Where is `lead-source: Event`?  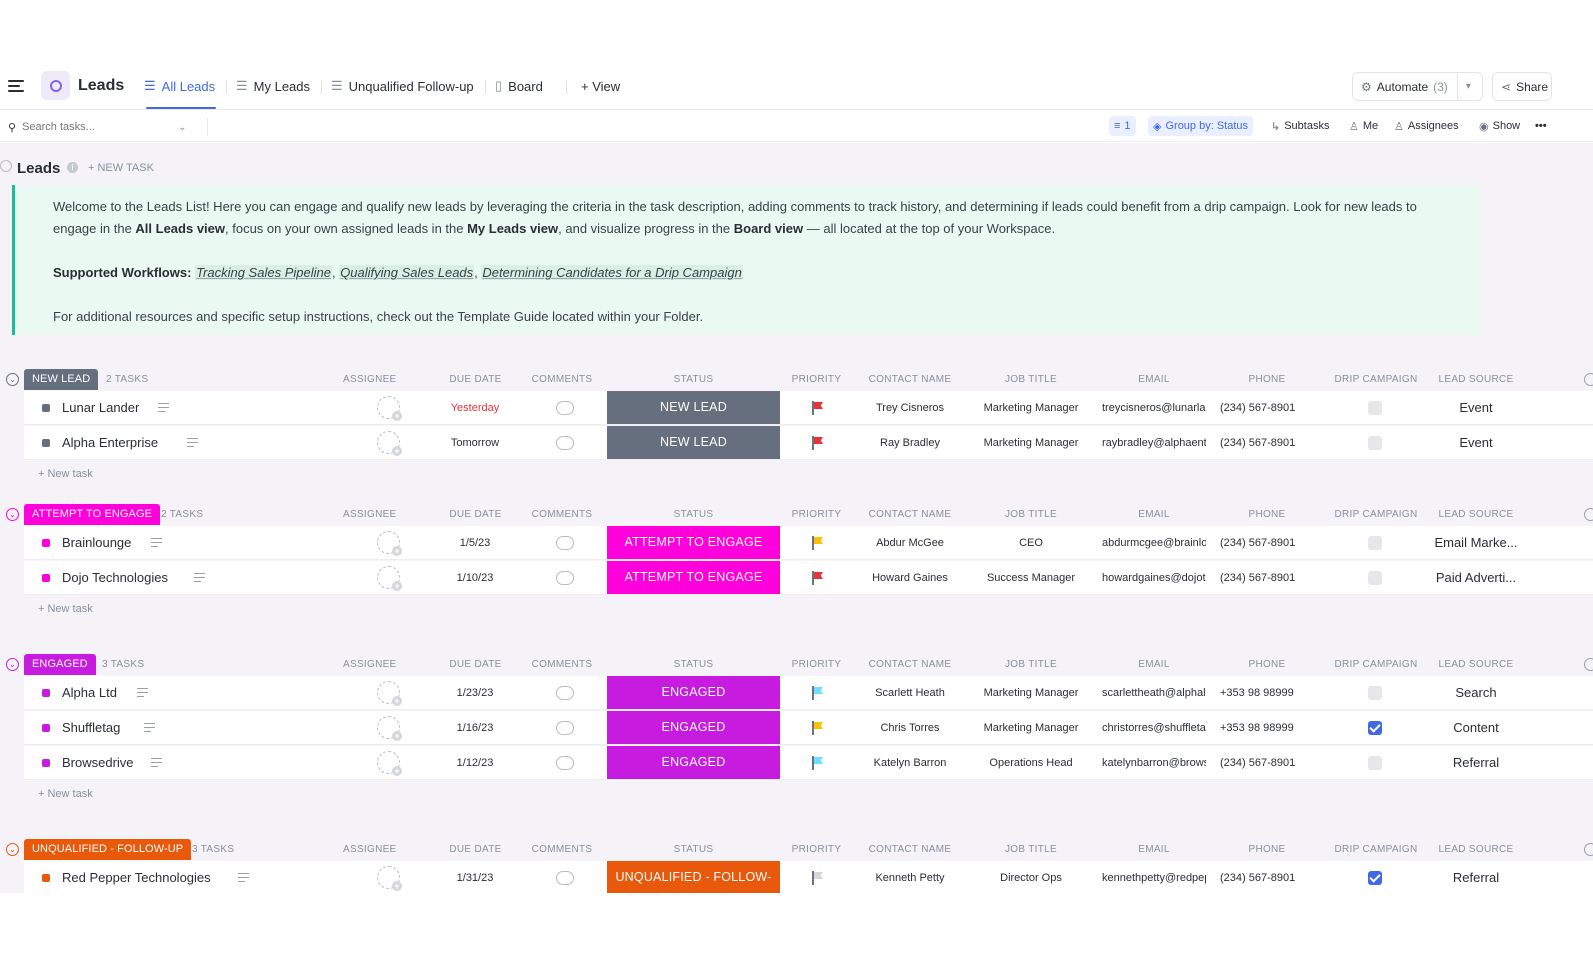
lead-source: Event is located at coordinates (1476, 442).